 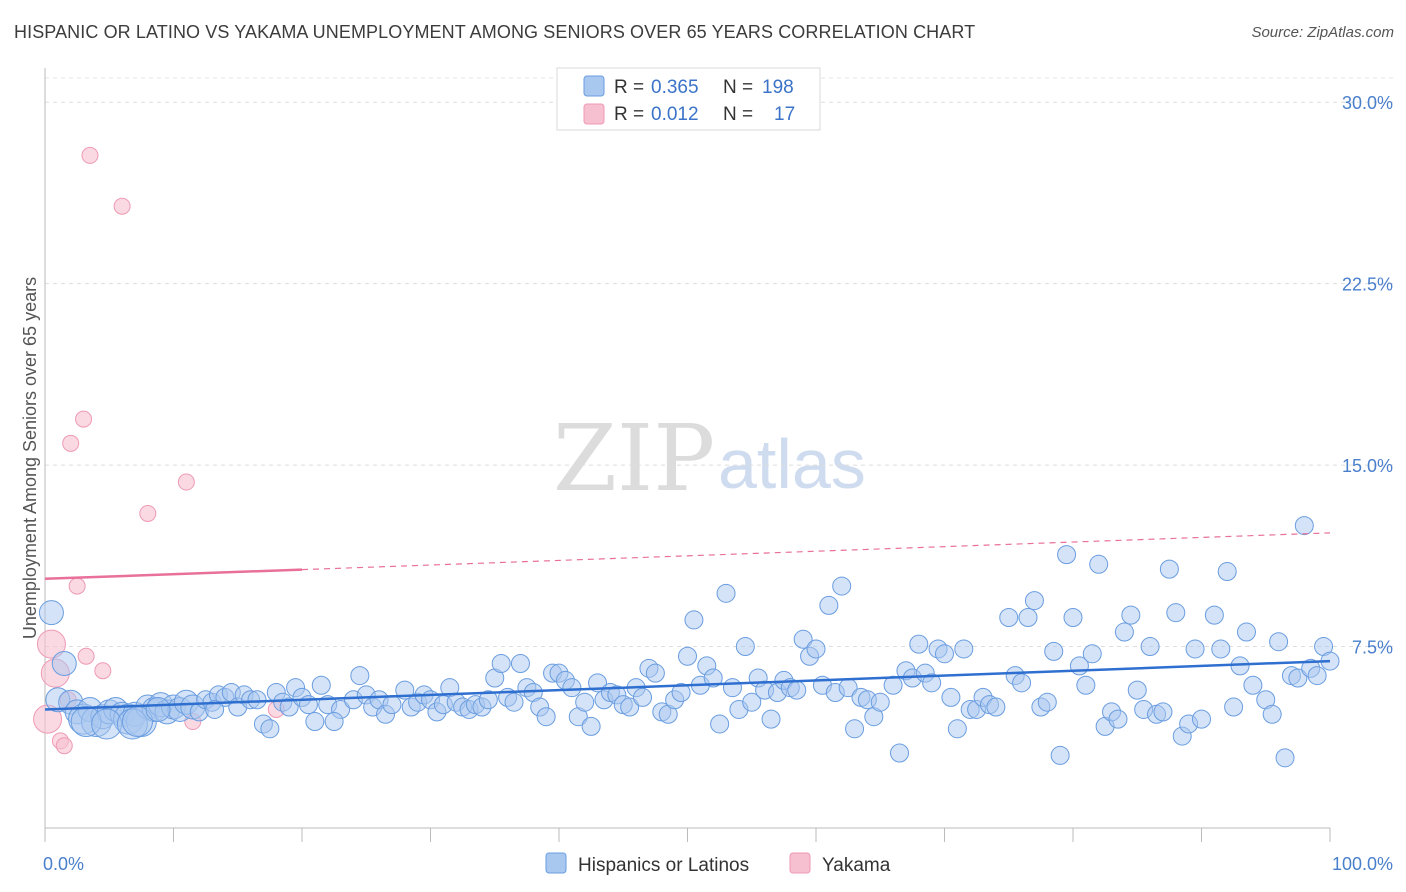 I want to click on legend-swatch-pink, so click(x=594, y=114).